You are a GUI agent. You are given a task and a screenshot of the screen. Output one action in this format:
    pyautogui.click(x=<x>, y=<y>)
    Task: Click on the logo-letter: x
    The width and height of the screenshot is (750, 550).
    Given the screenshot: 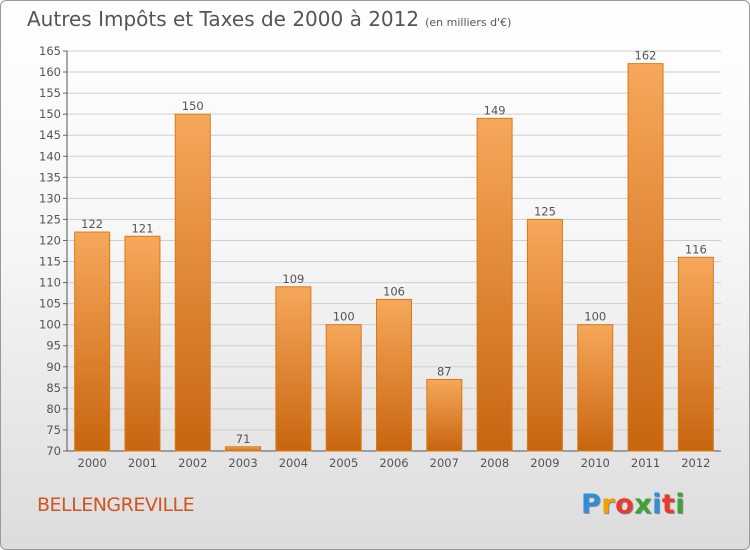 What is the action you would take?
    pyautogui.click(x=643, y=504)
    